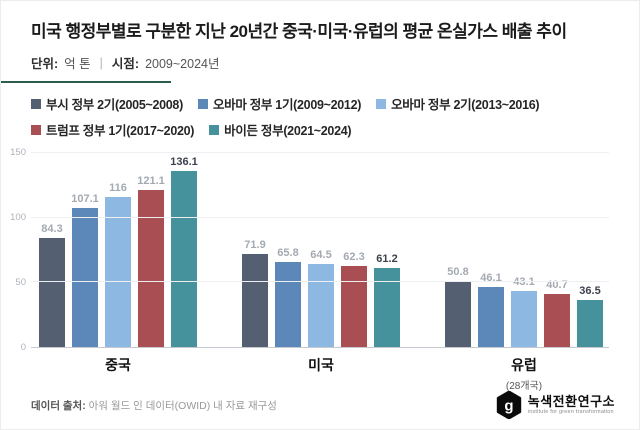  What do you see at coordinates (491, 278) in the screenshot?
I see `bar-value-label: 46.1` at bounding box center [491, 278].